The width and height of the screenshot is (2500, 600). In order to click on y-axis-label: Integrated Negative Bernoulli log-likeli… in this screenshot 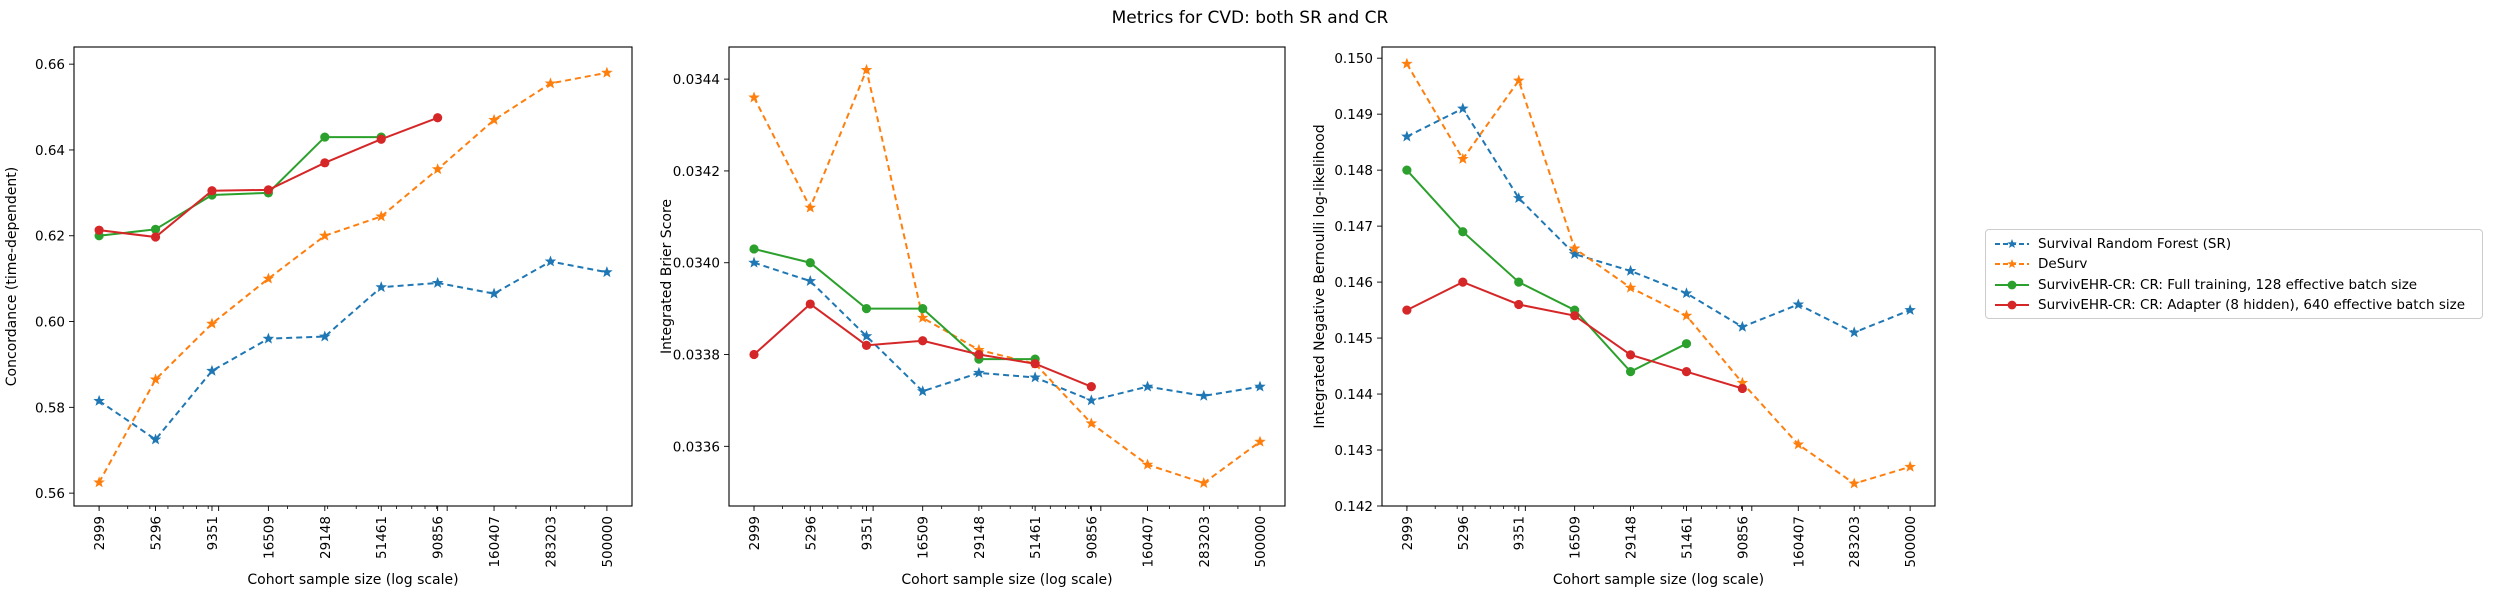, I will do `click(1320, 276)`.